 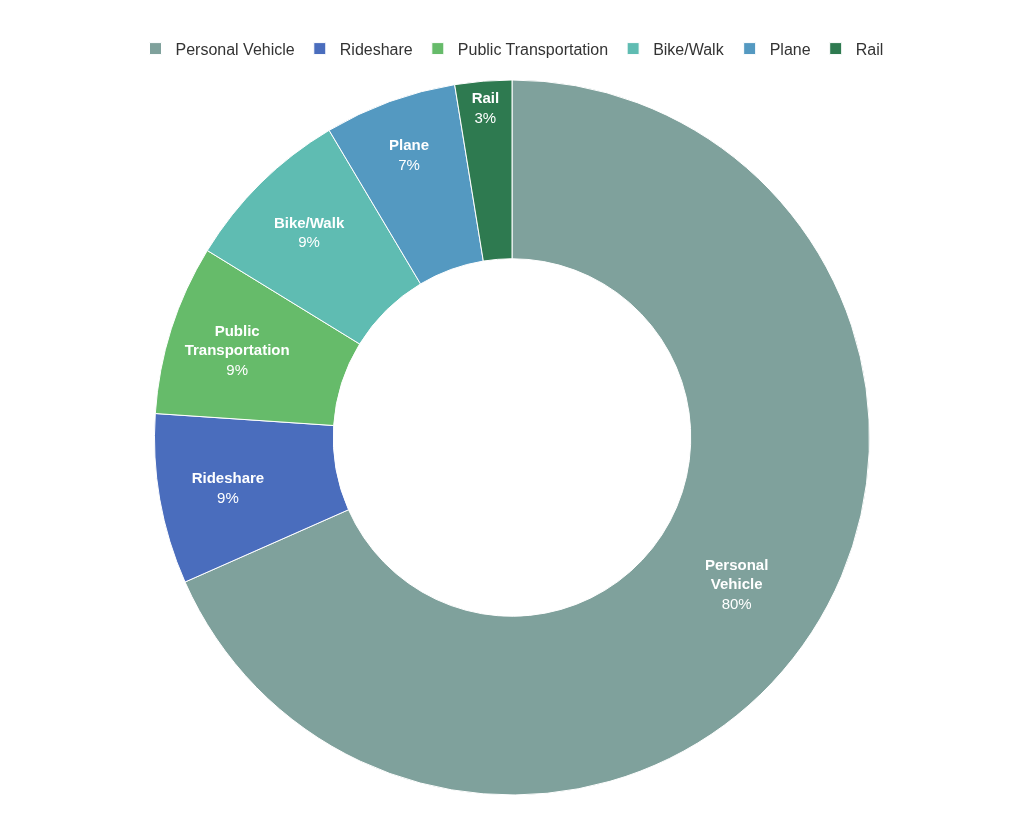 I want to click on slice-label: Bike/Walk, so click(x=309, y=222).